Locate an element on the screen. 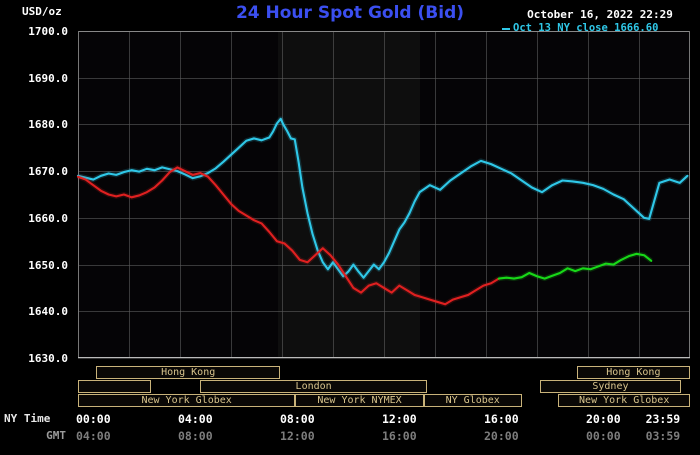  x-tick-gmt: 04:00 is located at coordinates (93, 436).